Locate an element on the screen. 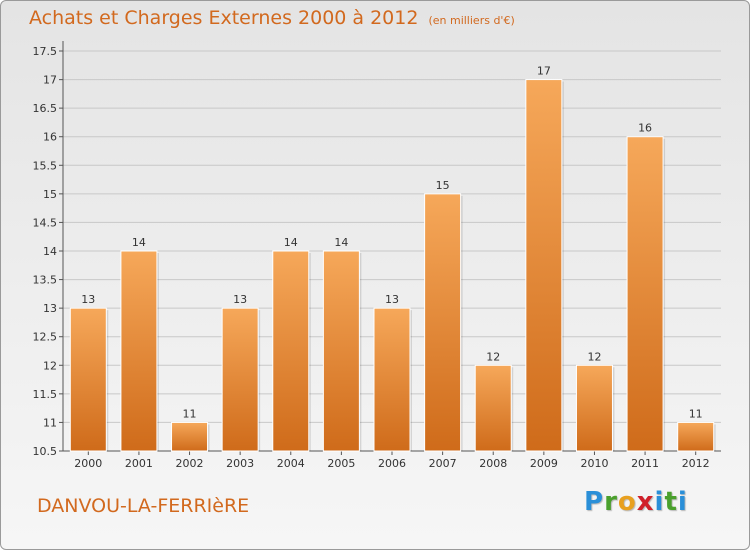 The width and height of the screenshot is (750, 550). bar-2002 is located at coordinates (190, 436).